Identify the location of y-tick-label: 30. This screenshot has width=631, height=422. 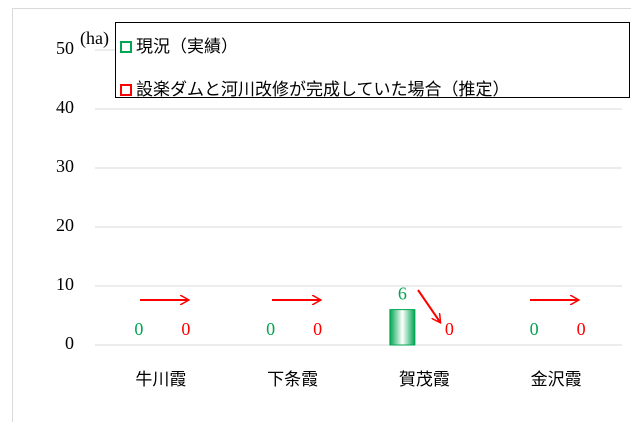
(65, 166).